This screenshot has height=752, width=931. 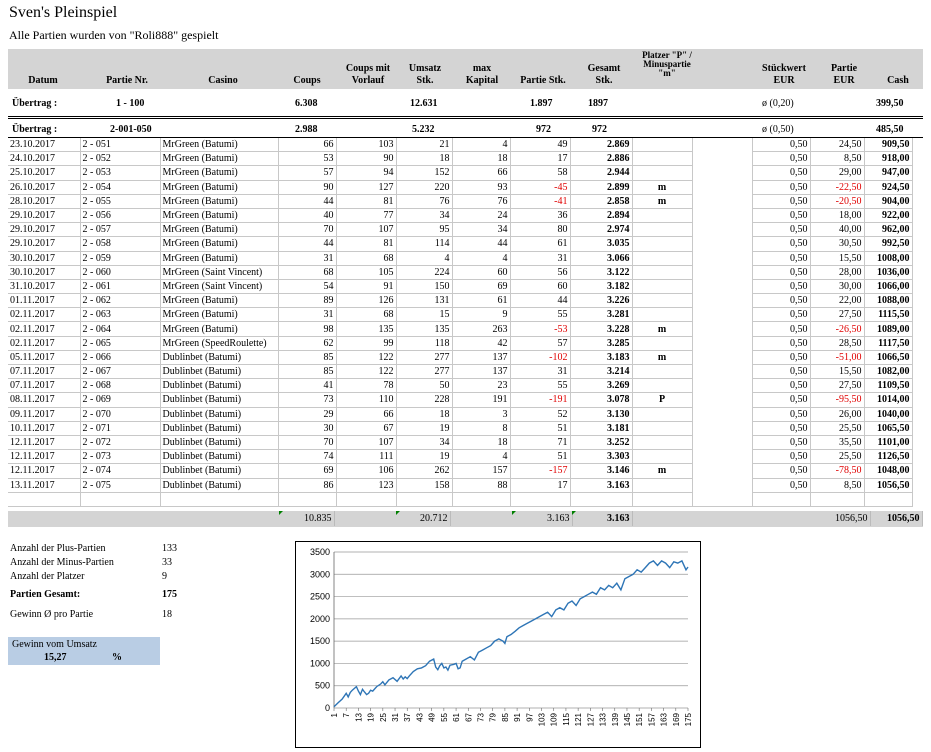 I want to click on uebertrag-gesamt: 1897, so click(x=598, y=103).